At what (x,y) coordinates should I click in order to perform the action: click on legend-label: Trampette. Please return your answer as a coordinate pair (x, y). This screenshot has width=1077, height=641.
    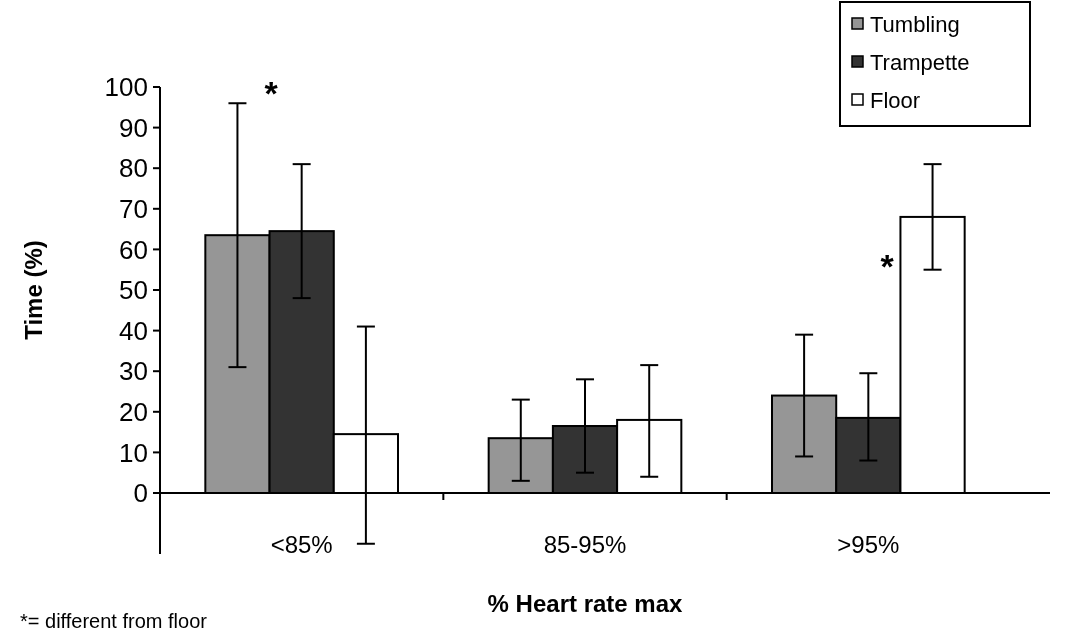
    Looking at the image, I should click on (920, 62).